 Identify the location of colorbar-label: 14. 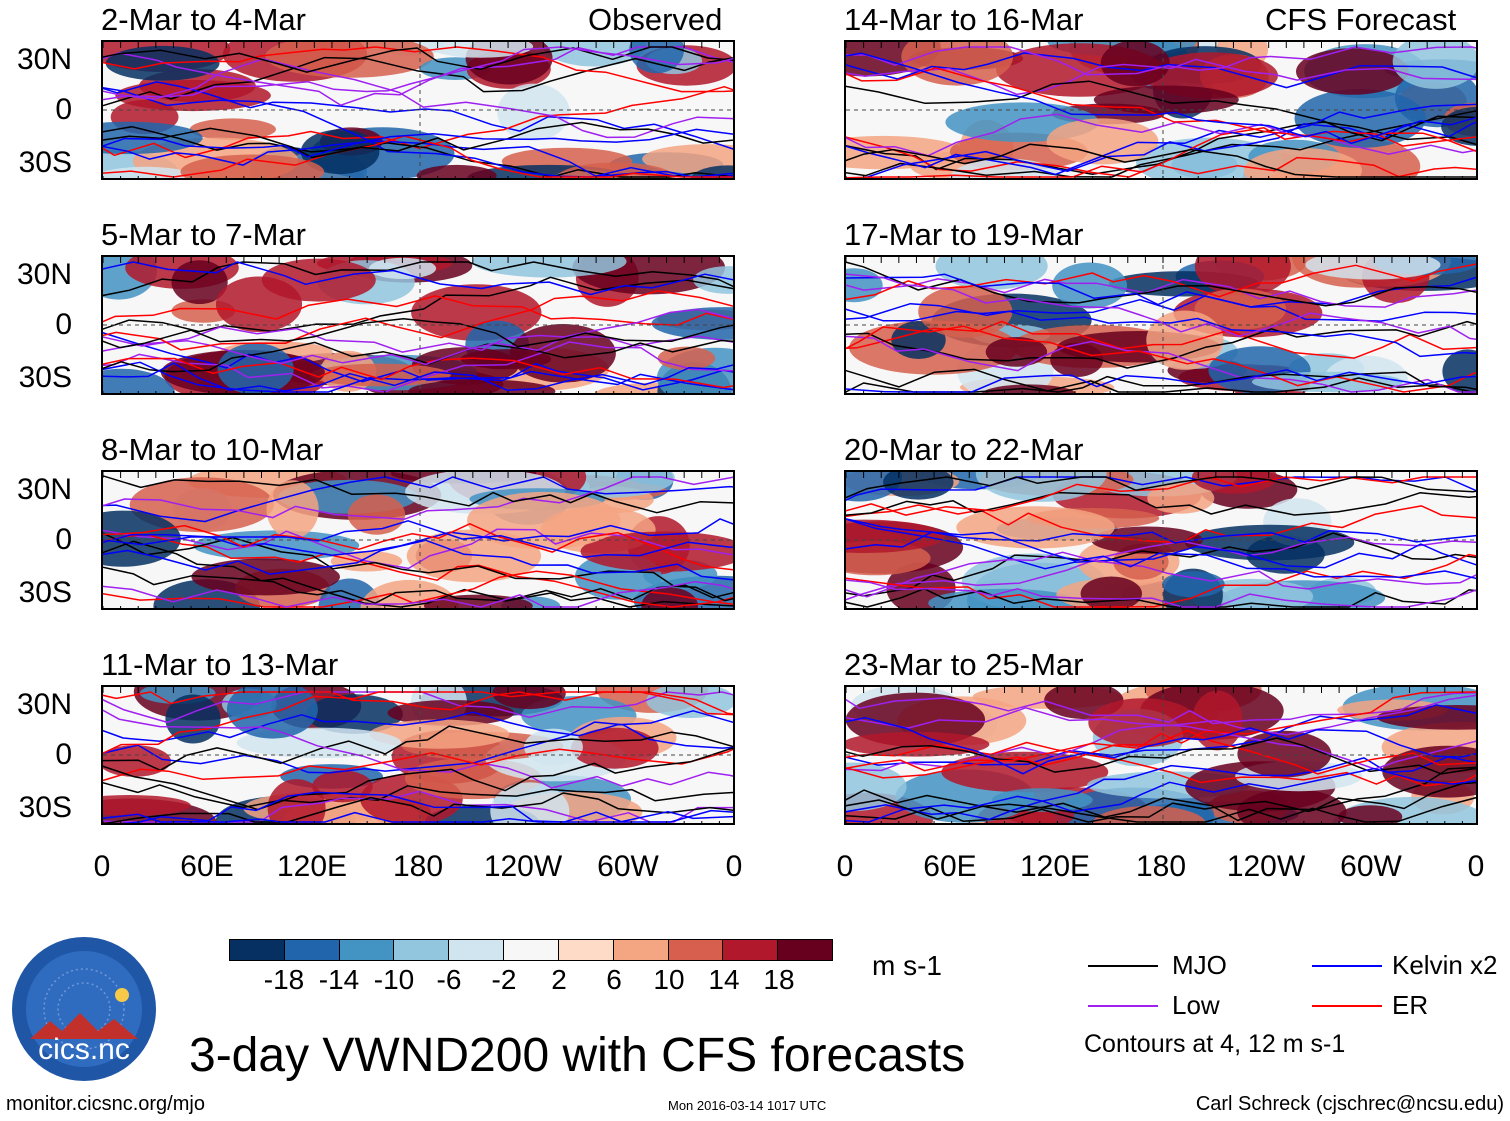
(724, 979).